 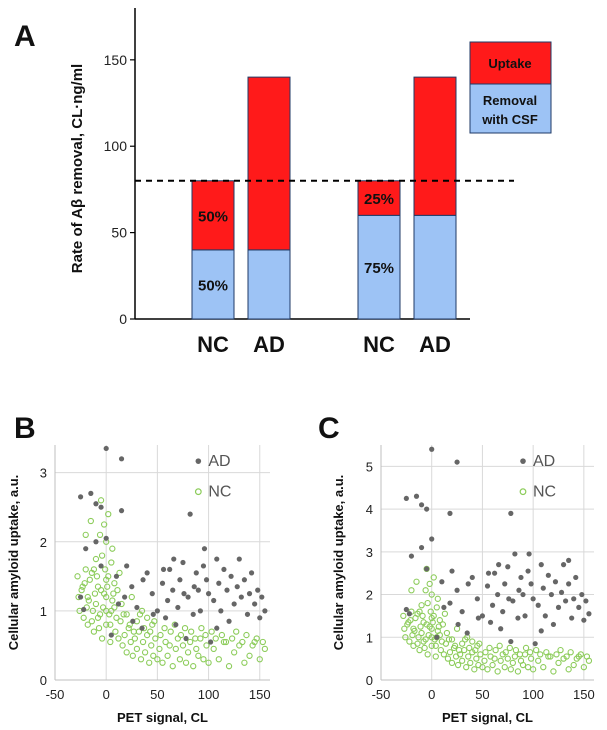 I want to click on y-tick-label: 2, so click(x=369, y=595).